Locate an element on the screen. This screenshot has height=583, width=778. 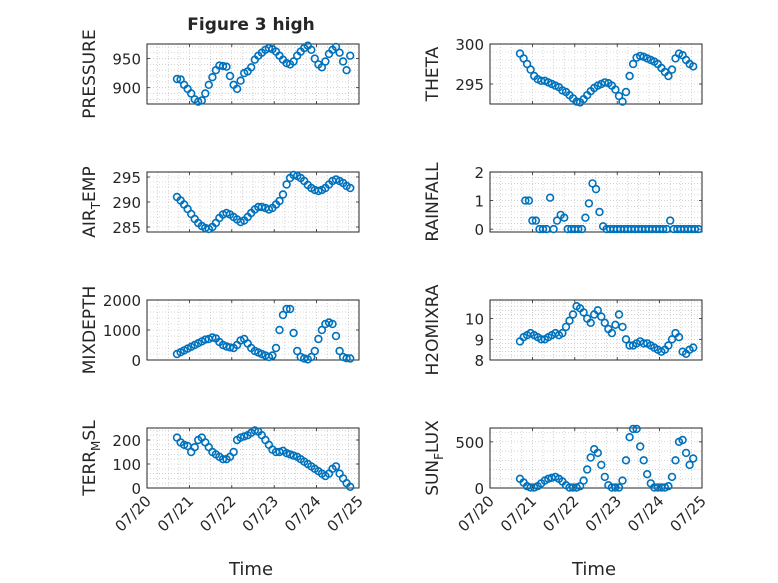
y-axis-label: H2OMIXRA is located at coordinates (433, 329).